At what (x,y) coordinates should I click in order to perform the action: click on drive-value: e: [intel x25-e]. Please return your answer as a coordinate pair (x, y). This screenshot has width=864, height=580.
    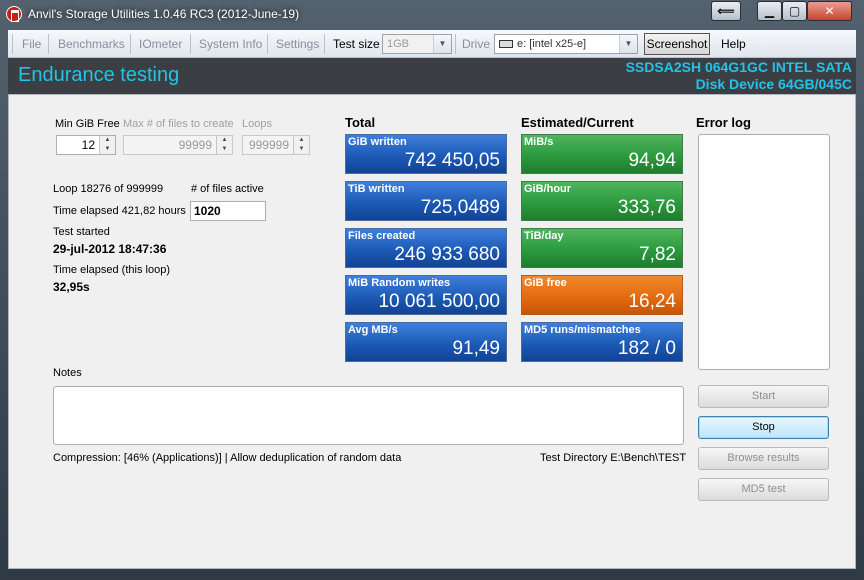
    Looking at the image, I should click on (552, 44).